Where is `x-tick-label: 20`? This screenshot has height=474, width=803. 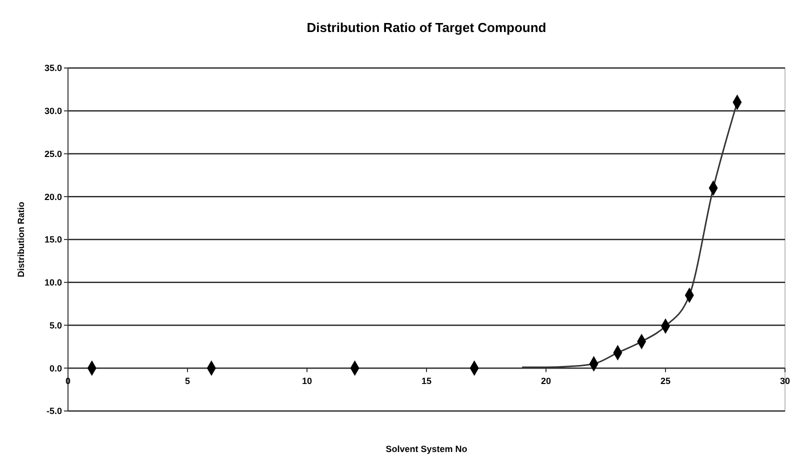 x-tick-label: 20 is located at coordinates (546, 381).